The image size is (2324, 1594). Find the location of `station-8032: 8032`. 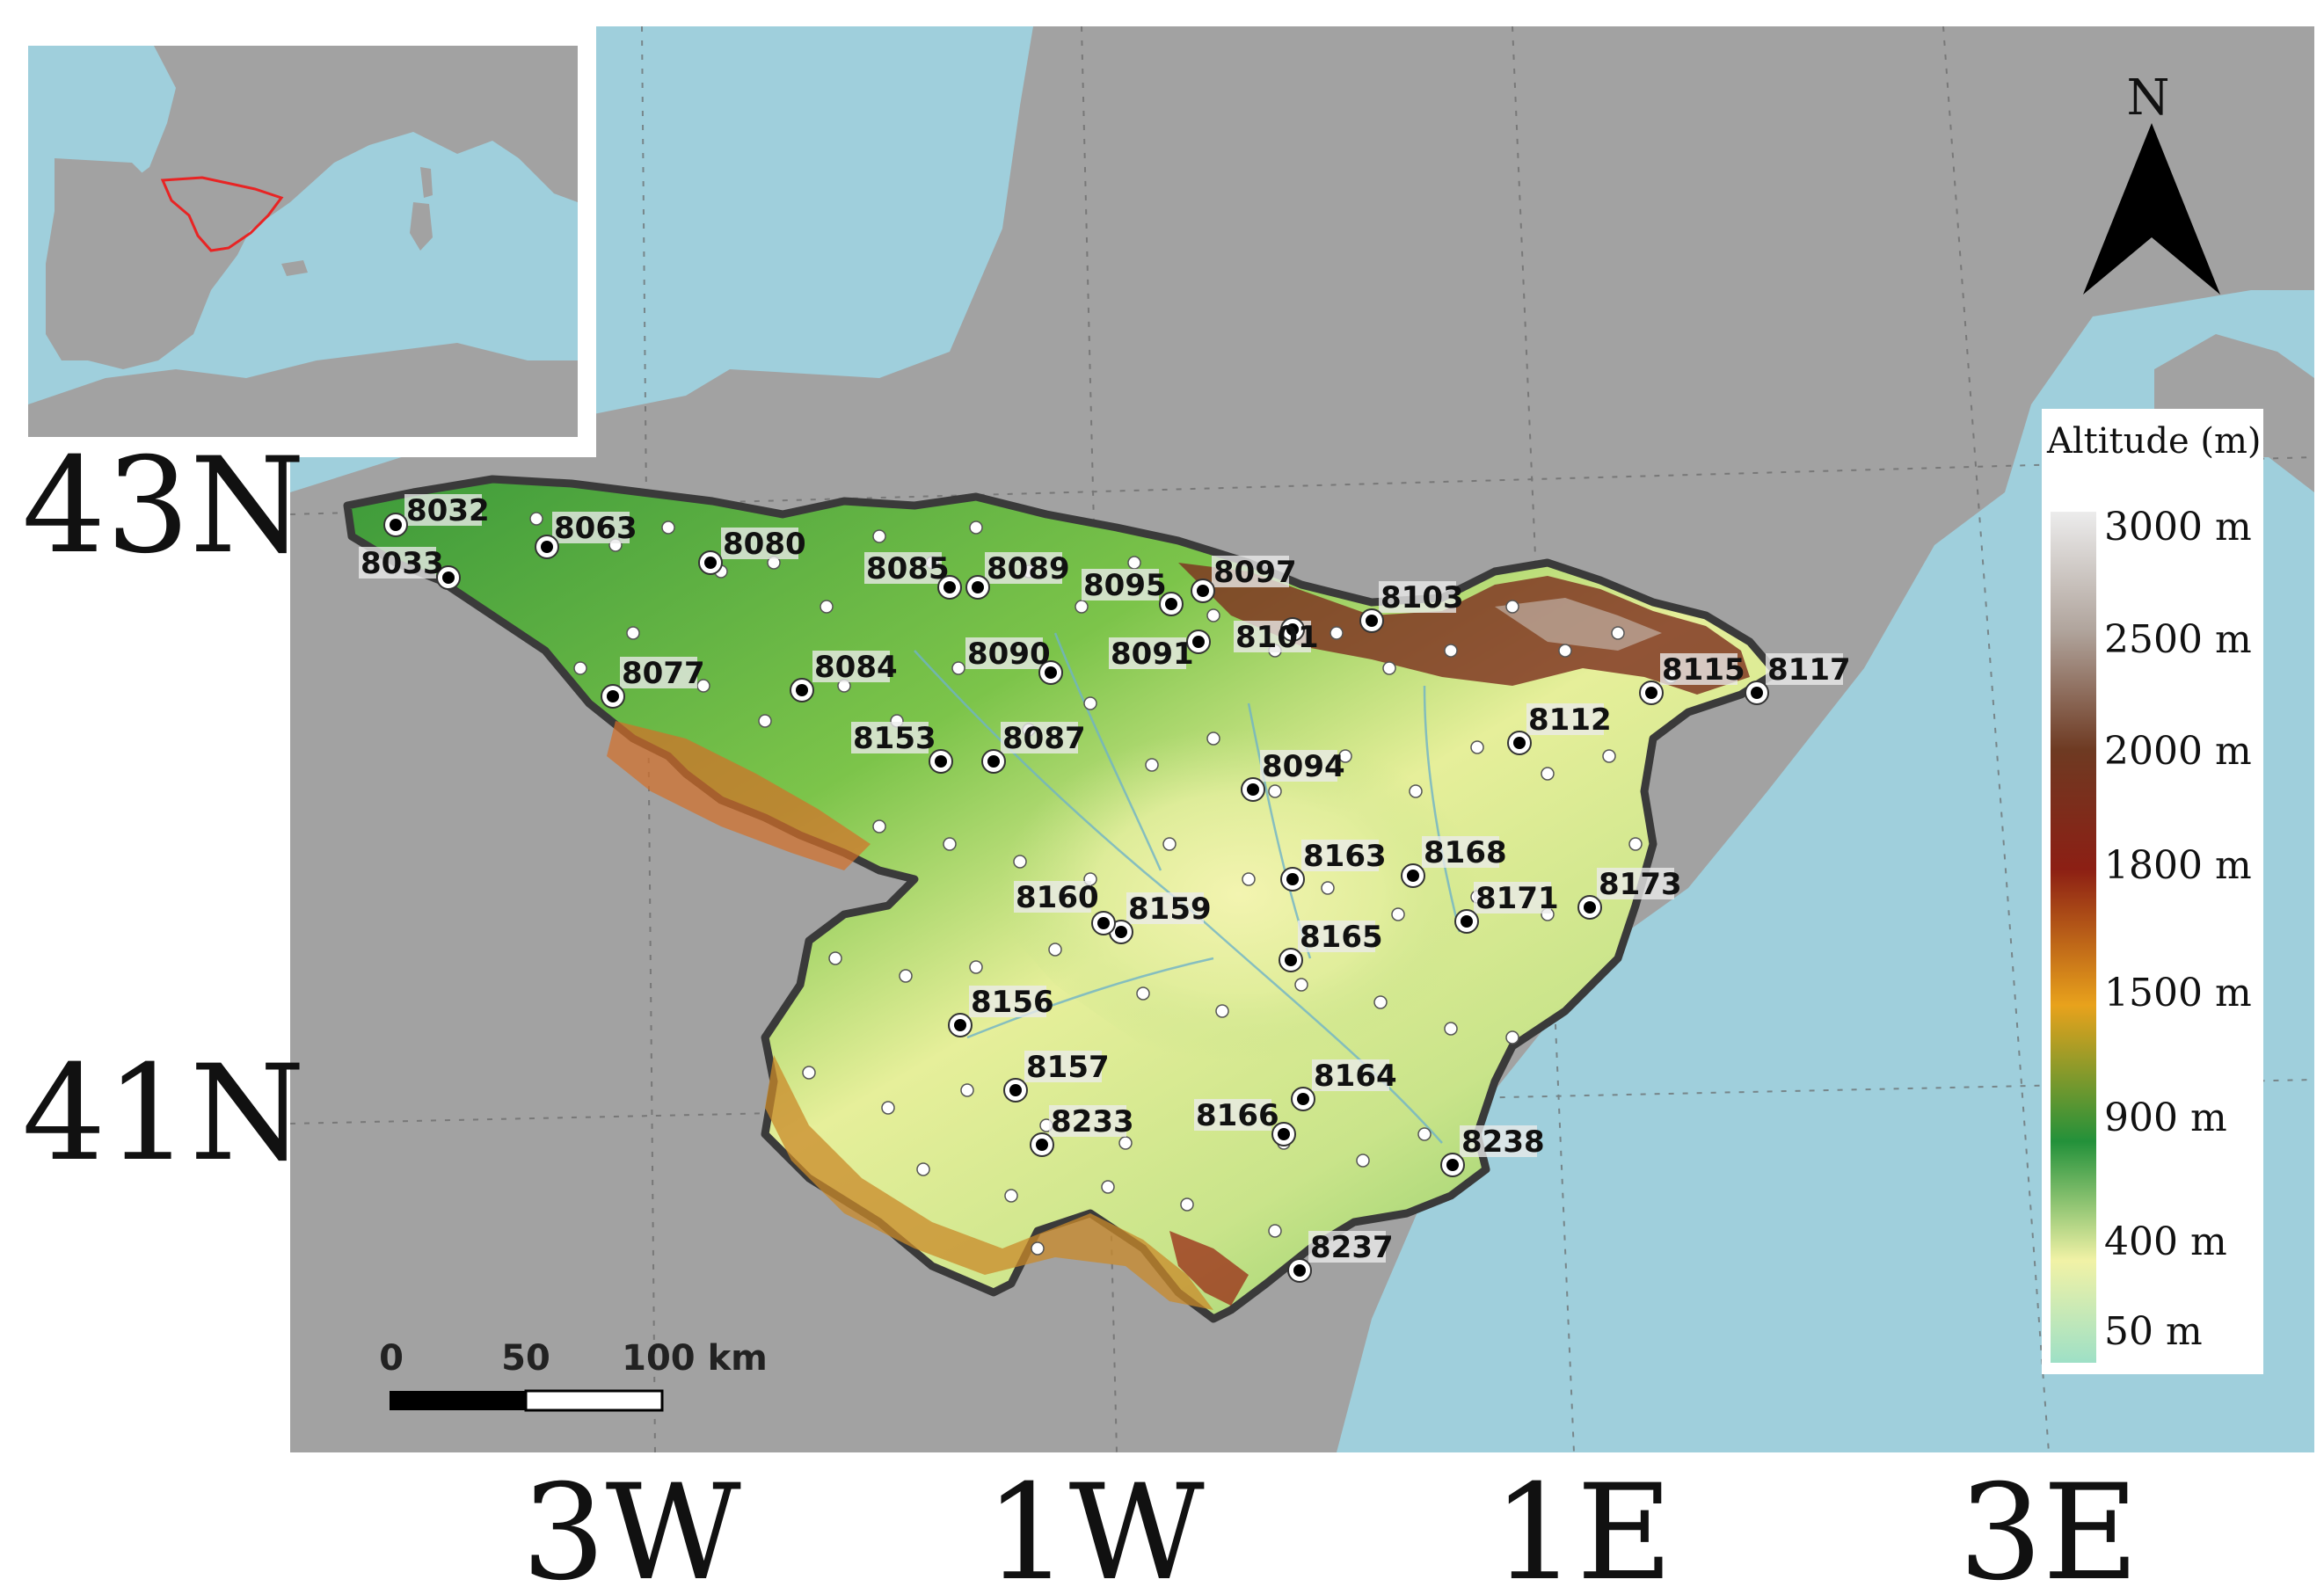

station-8032: 8032 is located at coordinates (436, 515).